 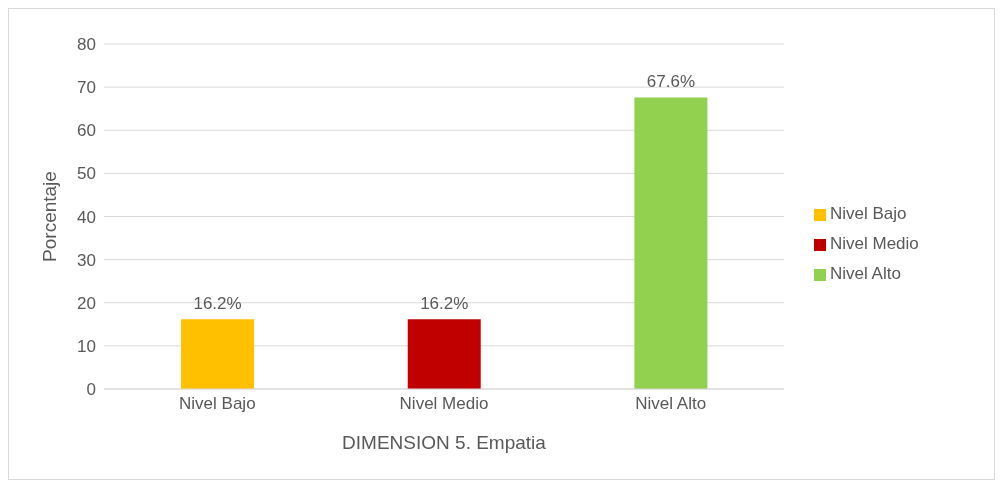 I want to click on legend-label: Nivel Bajo, so click(x=868, y=213).